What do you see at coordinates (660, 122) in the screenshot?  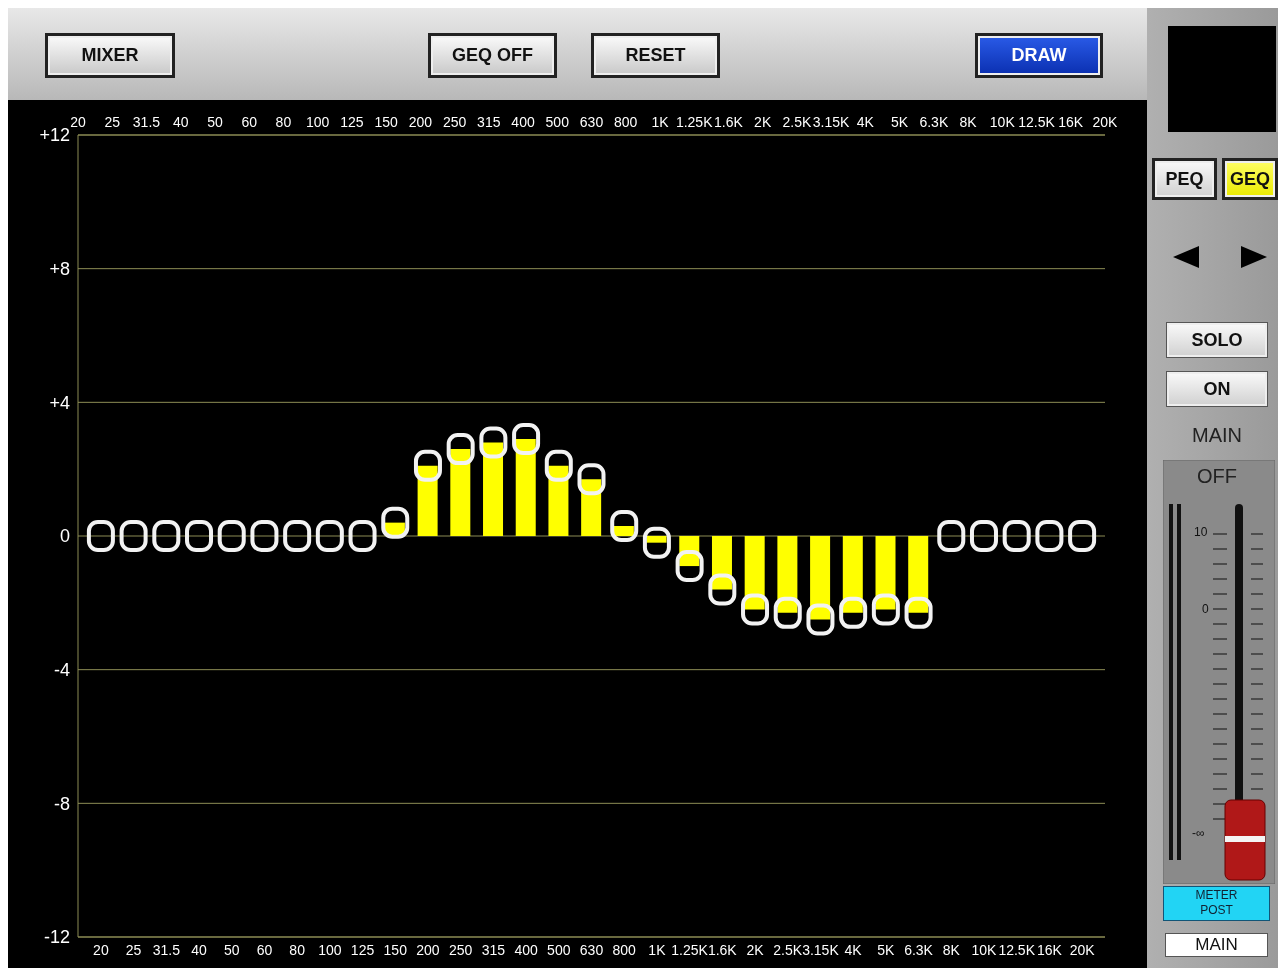 I see `category-label: 1K` at bounding box center [660, 122].